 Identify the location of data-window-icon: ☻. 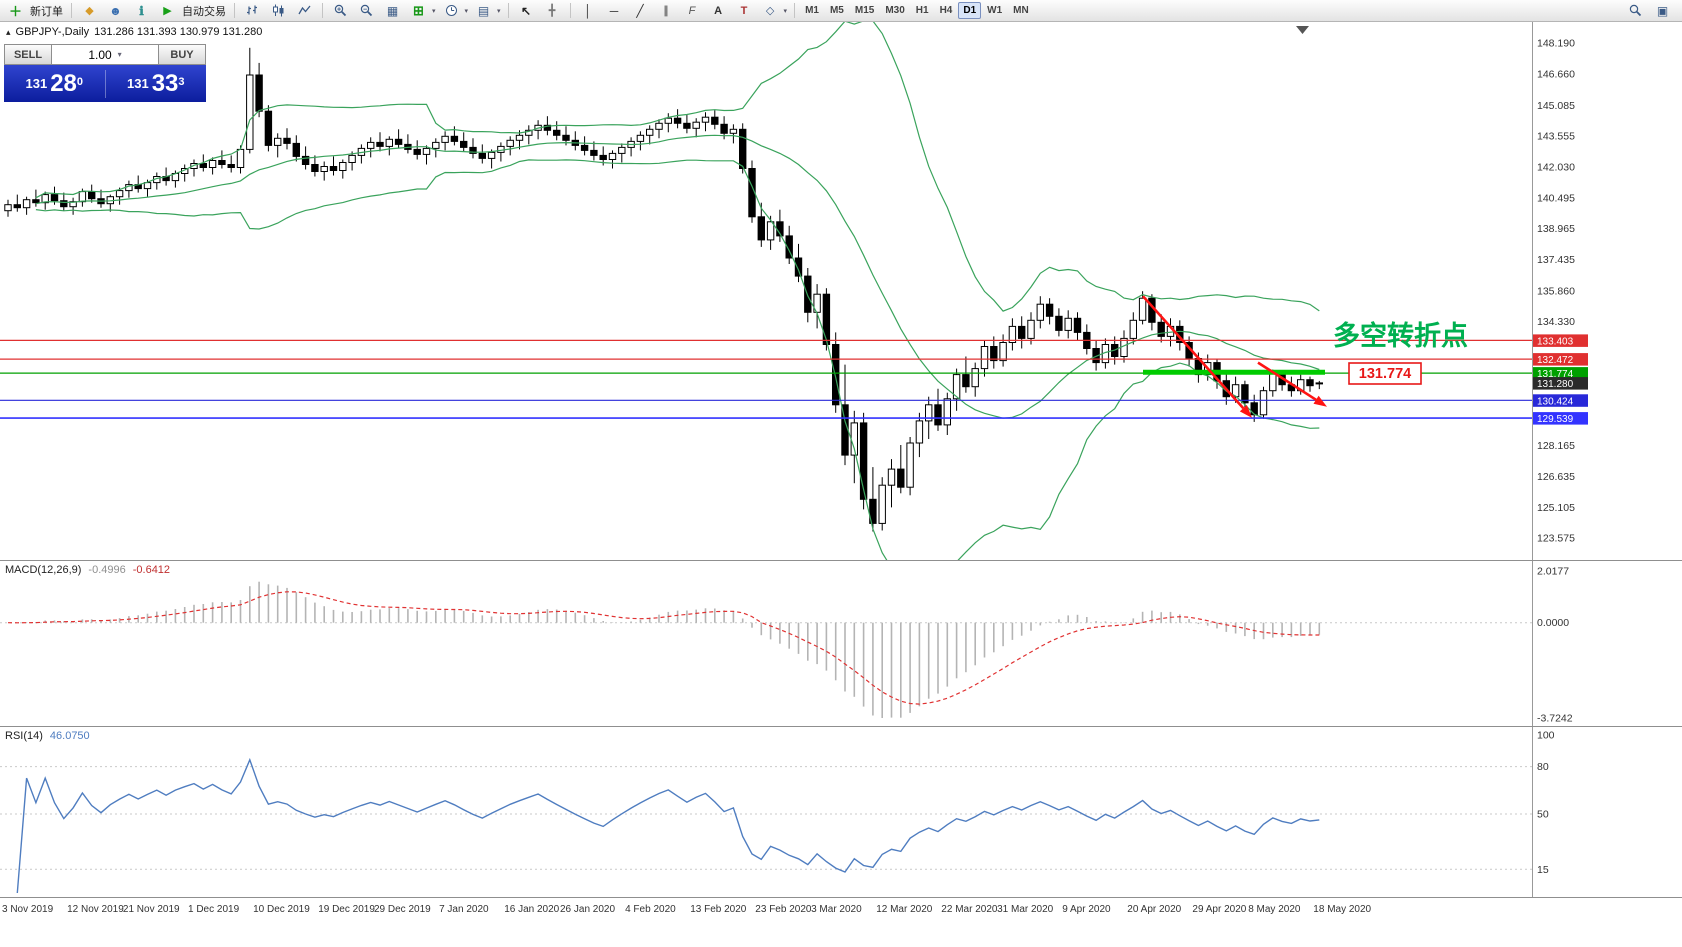
(115, 10).